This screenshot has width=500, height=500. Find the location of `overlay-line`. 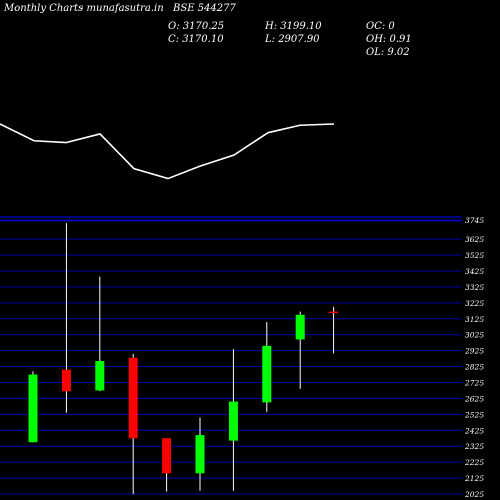

overlay-line is located at coordinates (167, 151).